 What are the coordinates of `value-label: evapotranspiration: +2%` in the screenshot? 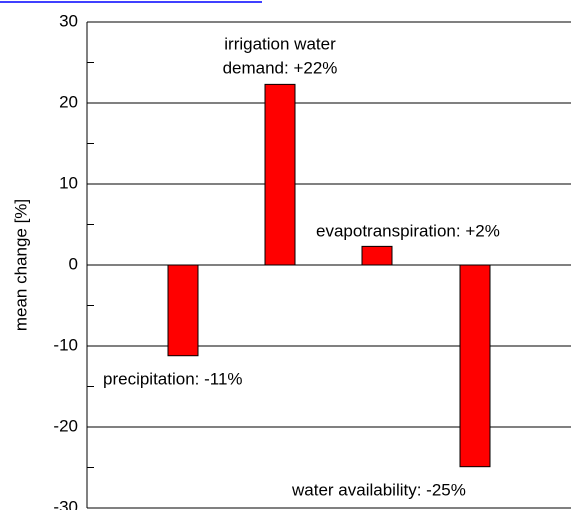 It's located at (408, 230).